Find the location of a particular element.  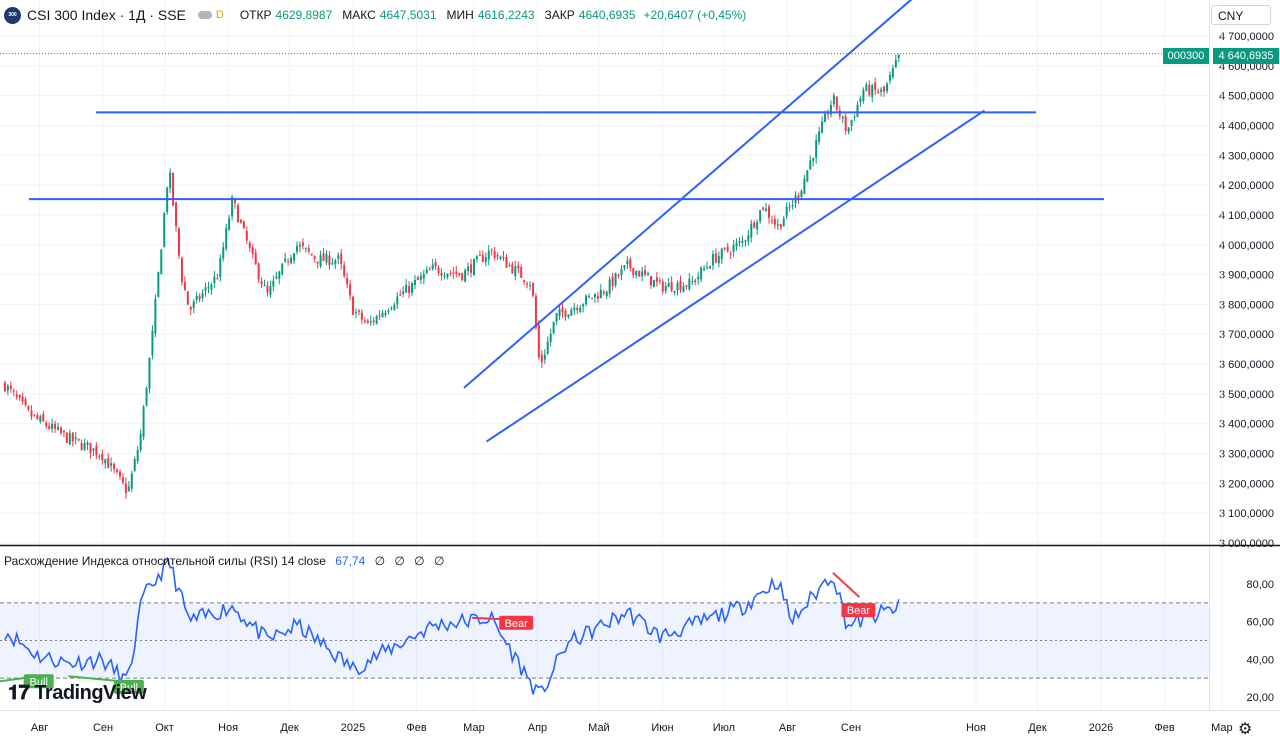

divergence-label: Bear is located at coordinates (859, 611).